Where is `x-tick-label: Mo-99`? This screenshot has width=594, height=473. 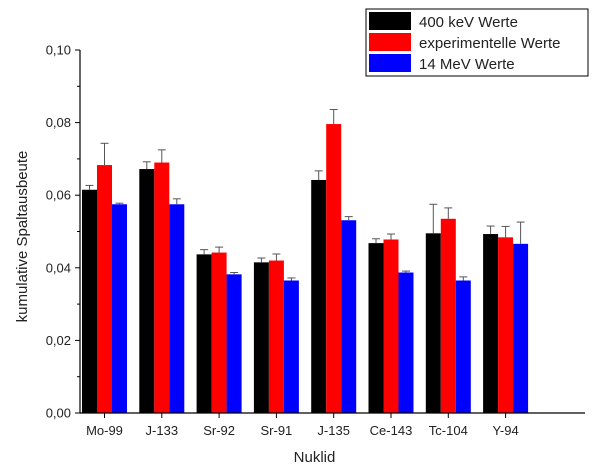
x-tick-label: Mo-99 is located at coordinates (104, 430).